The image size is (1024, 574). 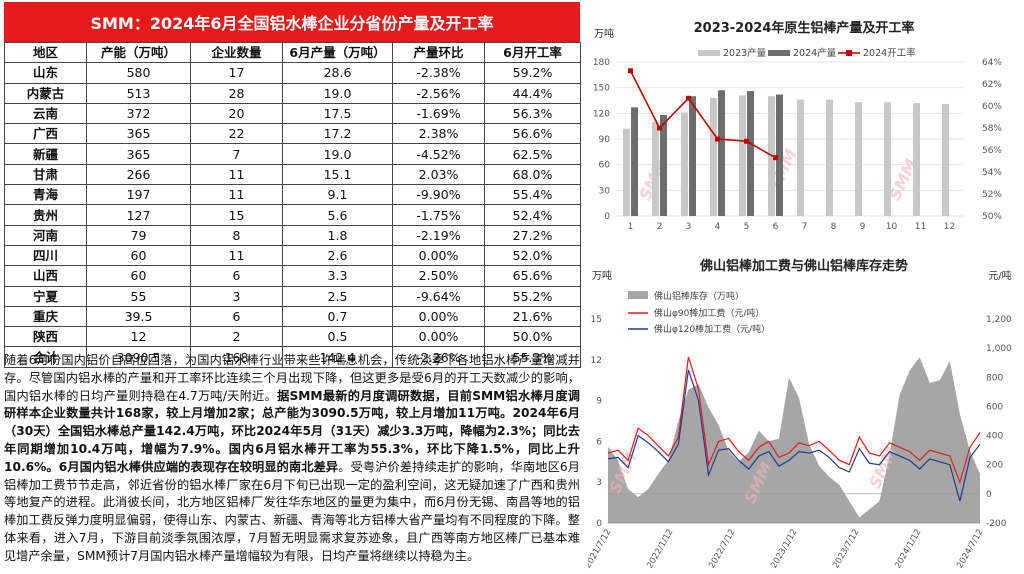 What do you see at coordinates (999, 320) in the screenshot?
I see `y-right-tick-label: 1,200` at bounding box center [999, 320].